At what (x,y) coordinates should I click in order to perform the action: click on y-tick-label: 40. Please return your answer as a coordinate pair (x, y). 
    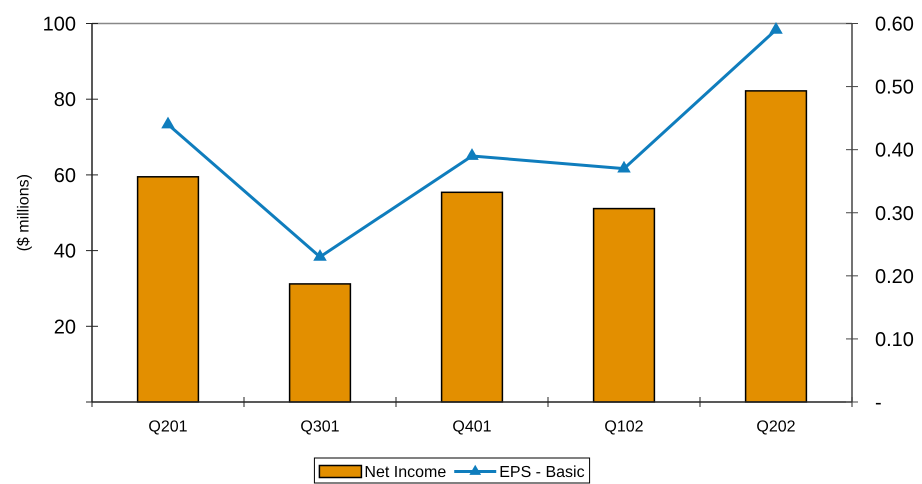
    Looking at the image, I should click on (65, 251).